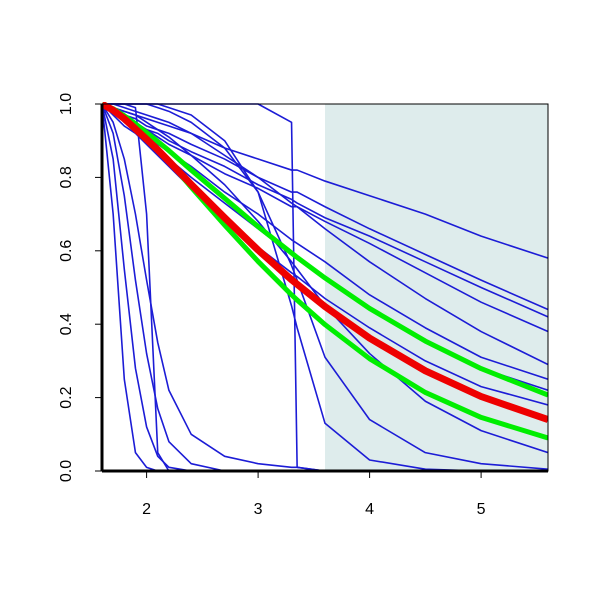 This screenshot has width=600, height=605. I want to click on y-tick-label: 0.2, so click(66, 397).